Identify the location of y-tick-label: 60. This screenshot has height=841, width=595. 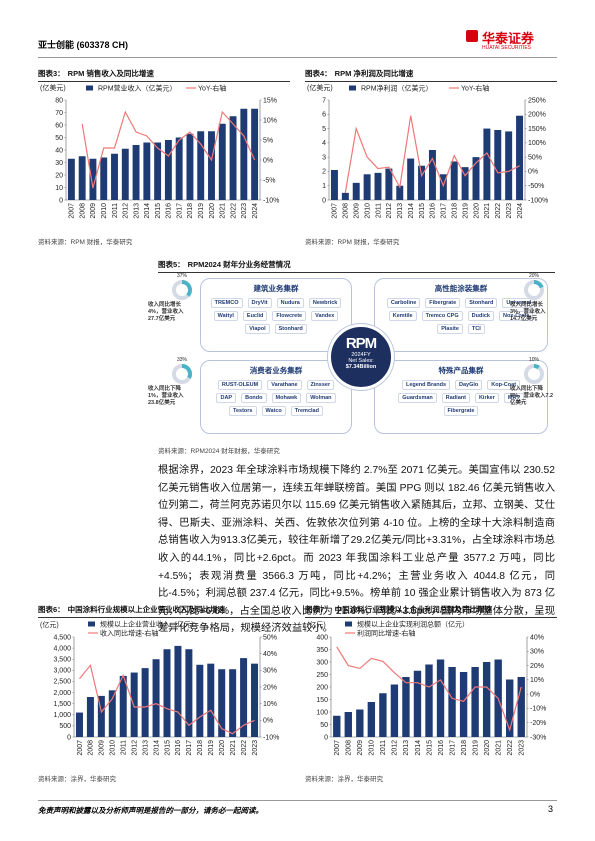
(59, 125).